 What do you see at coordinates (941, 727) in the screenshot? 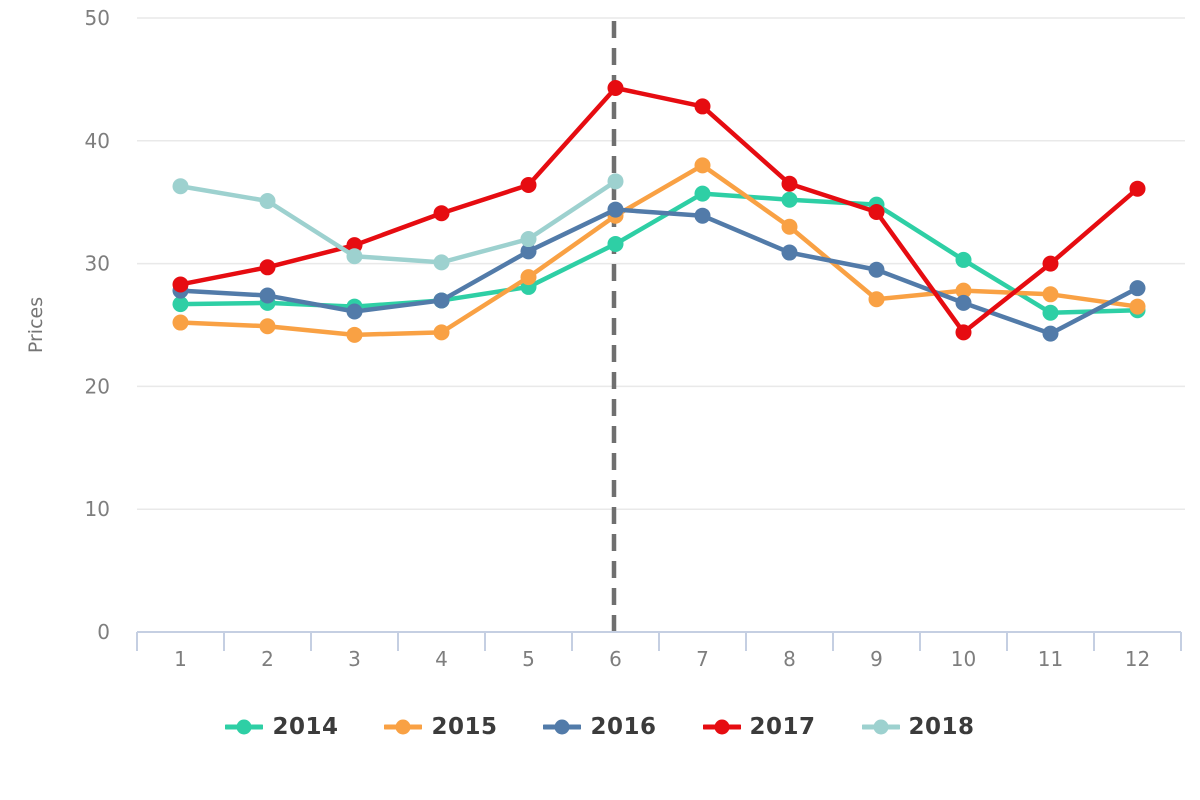
I see `legend-label: 2018` at bounding box center [941, 727].